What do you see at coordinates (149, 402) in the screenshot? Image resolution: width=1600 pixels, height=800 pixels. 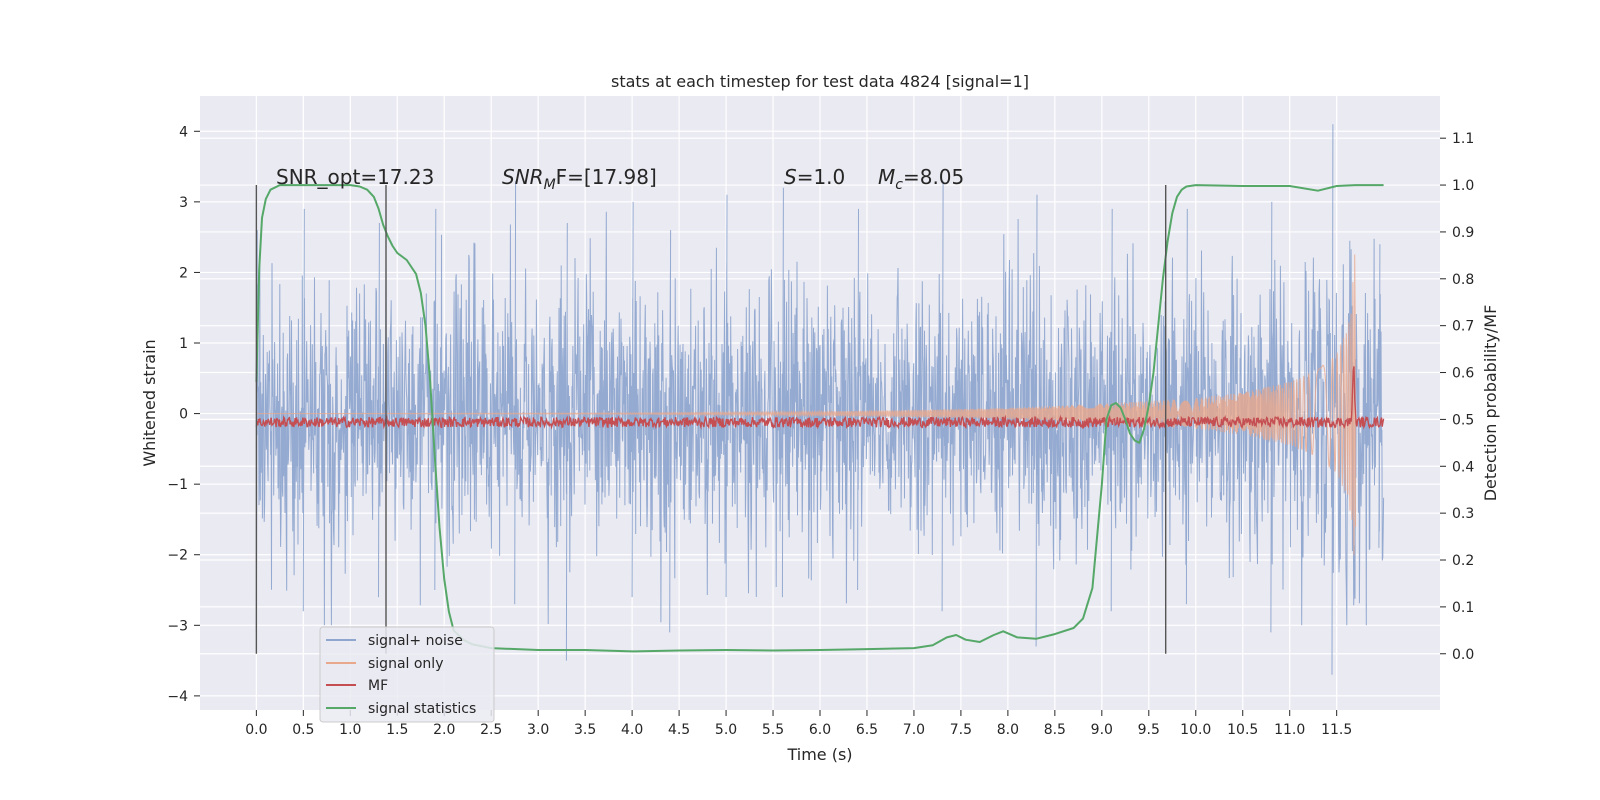 I see `y-axis-left-label: Whitened strain` at bounding box center [149, 402].